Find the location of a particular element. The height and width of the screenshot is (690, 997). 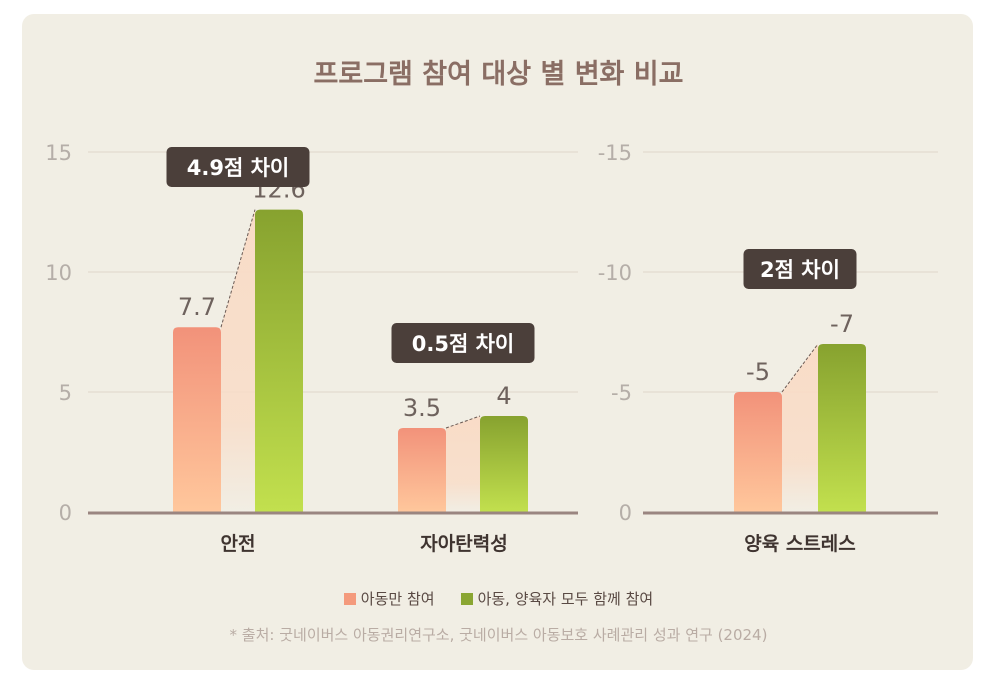

data-label: -7 is located at coordinates (842, 324).